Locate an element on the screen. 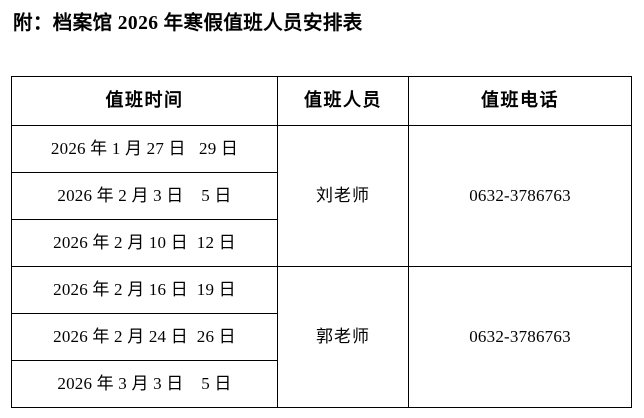 The width and height of the screenshot is (644, 418). table-row: 2026 年 2 月 24 日 26 日 is located at coordinates (321, 337).